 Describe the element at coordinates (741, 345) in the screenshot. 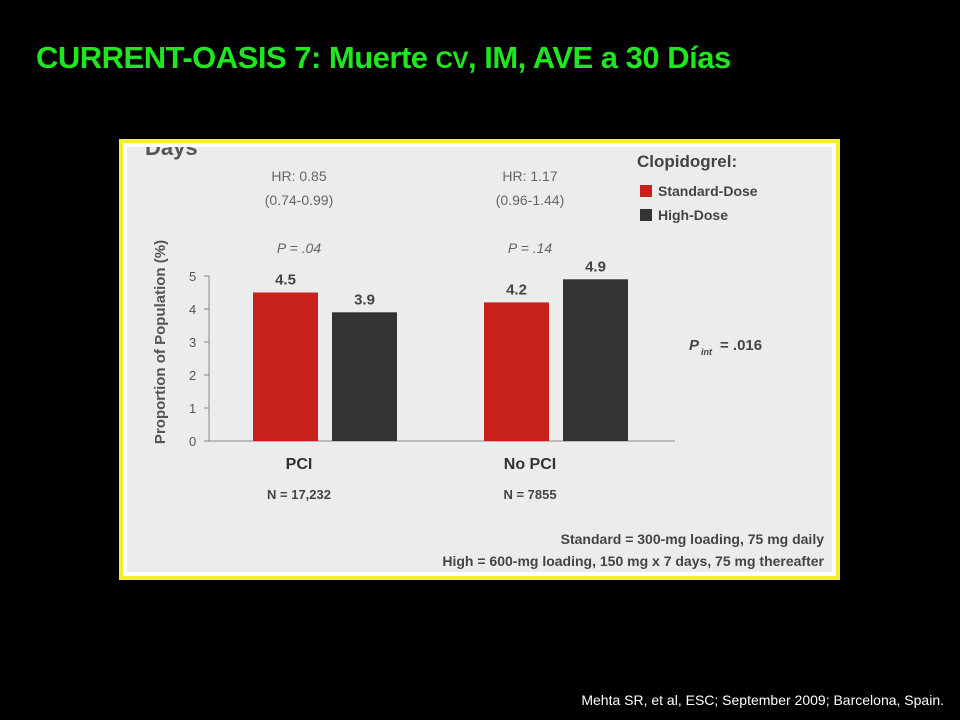

I see `p-int-value: = .016` at that location.